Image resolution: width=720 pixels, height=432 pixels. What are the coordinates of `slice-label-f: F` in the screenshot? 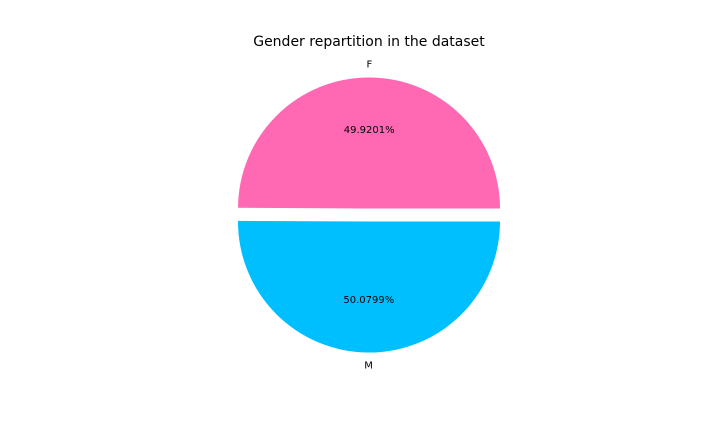 It's located at (369, 64).